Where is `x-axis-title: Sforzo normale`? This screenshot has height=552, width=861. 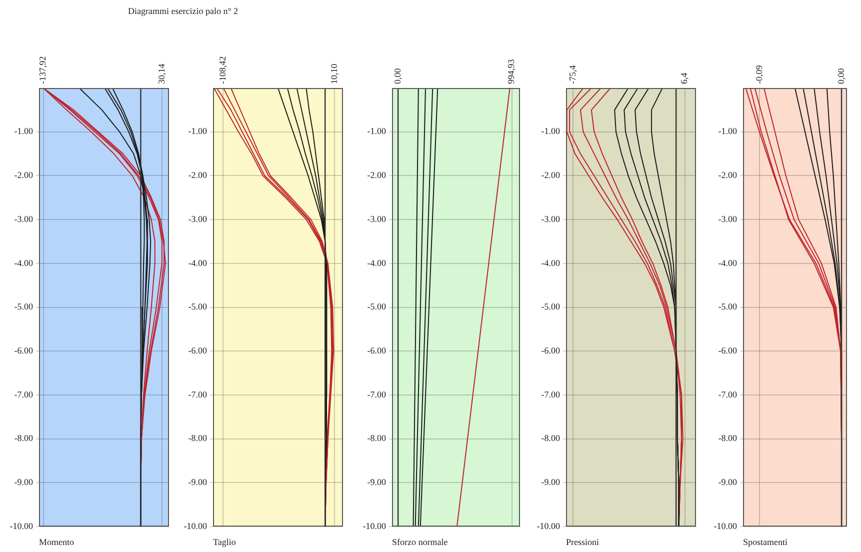 x-axis-title: Sforzo normale is located at coordinates (420, 542).